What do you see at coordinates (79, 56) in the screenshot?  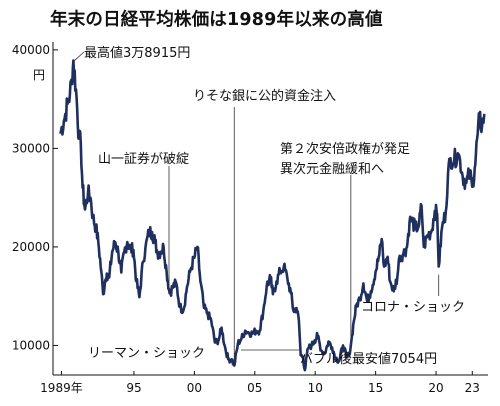 I see `leader-line` at bounding box center [79, 56].